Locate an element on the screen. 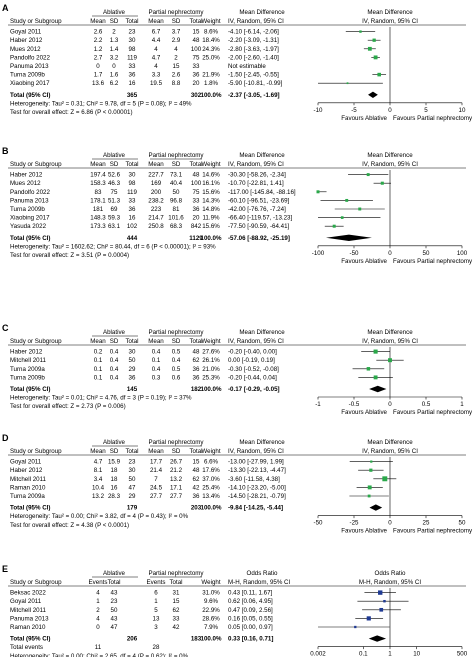 The width and height of the screenshot is (474, 657). ablative-value-1: 8.1 is located at coordinates (98, 470).